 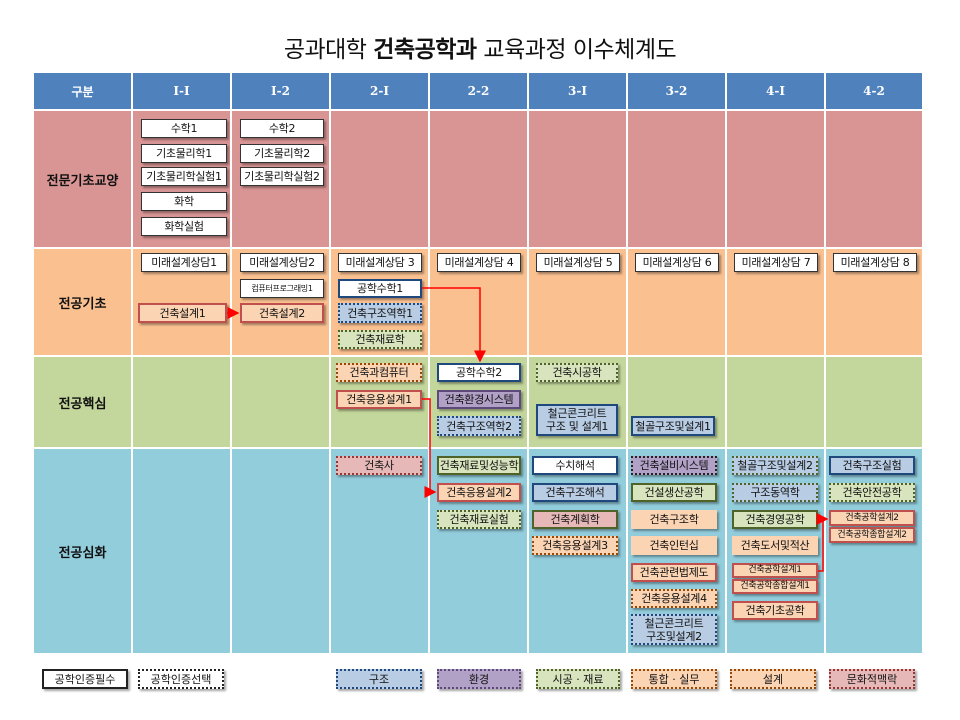 I want to click on course-safety: 건축안전공학, so click(x=872, y=492).